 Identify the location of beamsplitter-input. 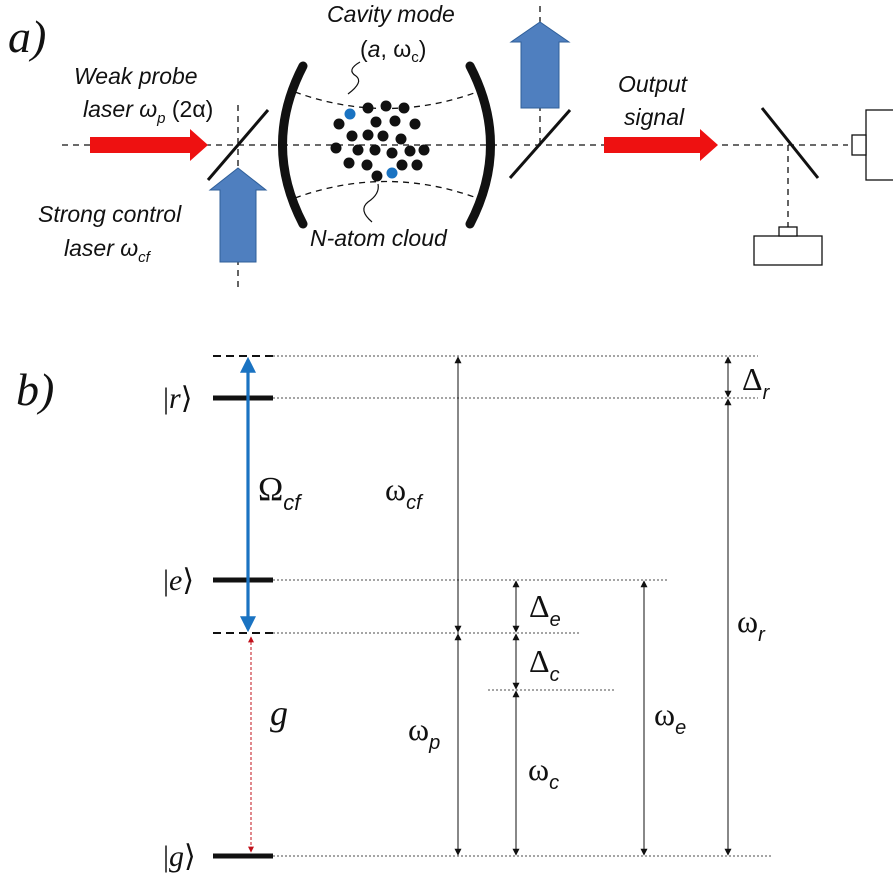
(238, 145).